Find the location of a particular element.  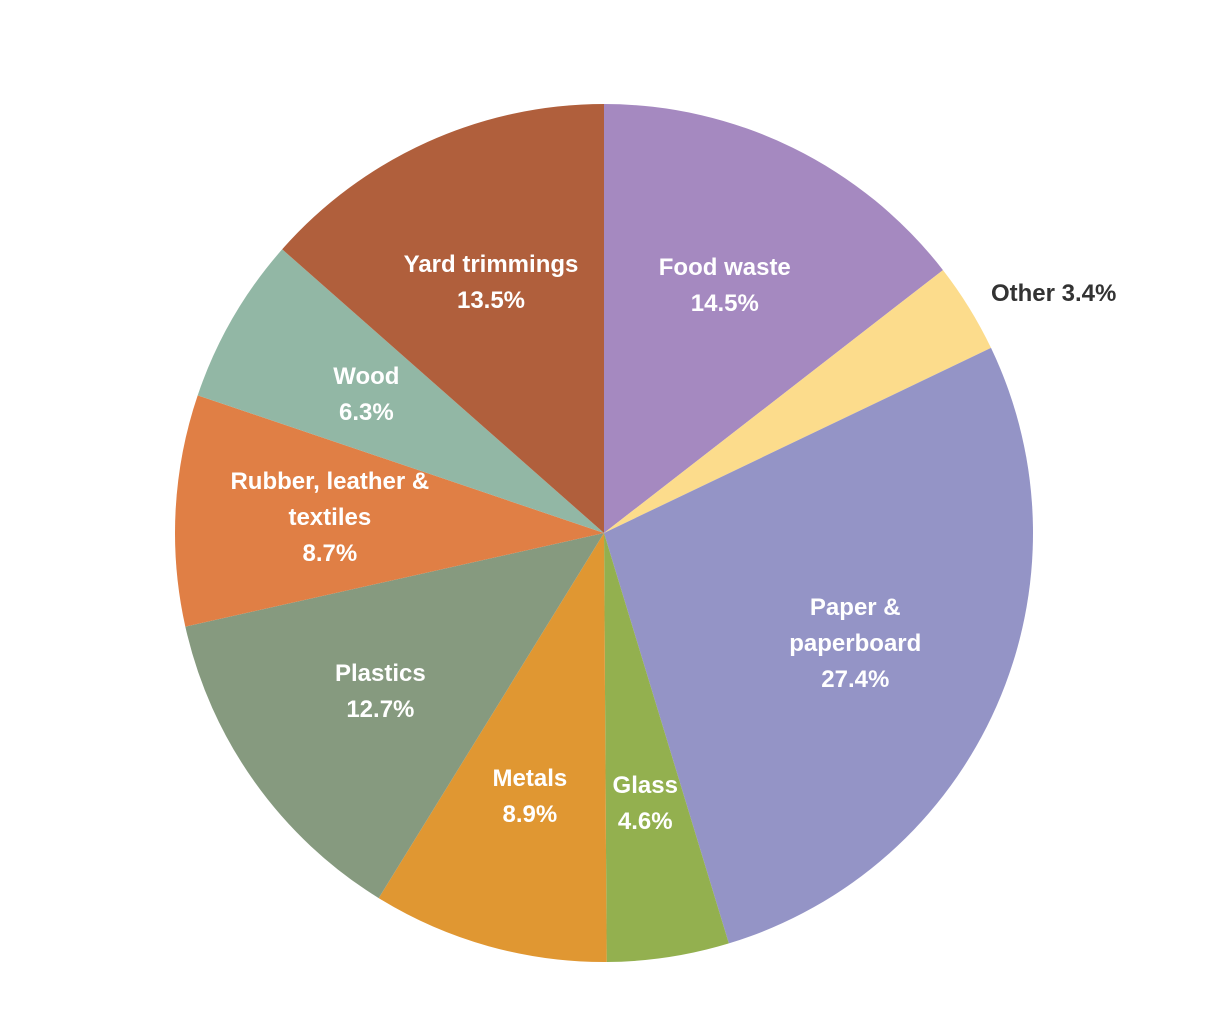

value-label: 14.5% is located at coordinates (724, 304).